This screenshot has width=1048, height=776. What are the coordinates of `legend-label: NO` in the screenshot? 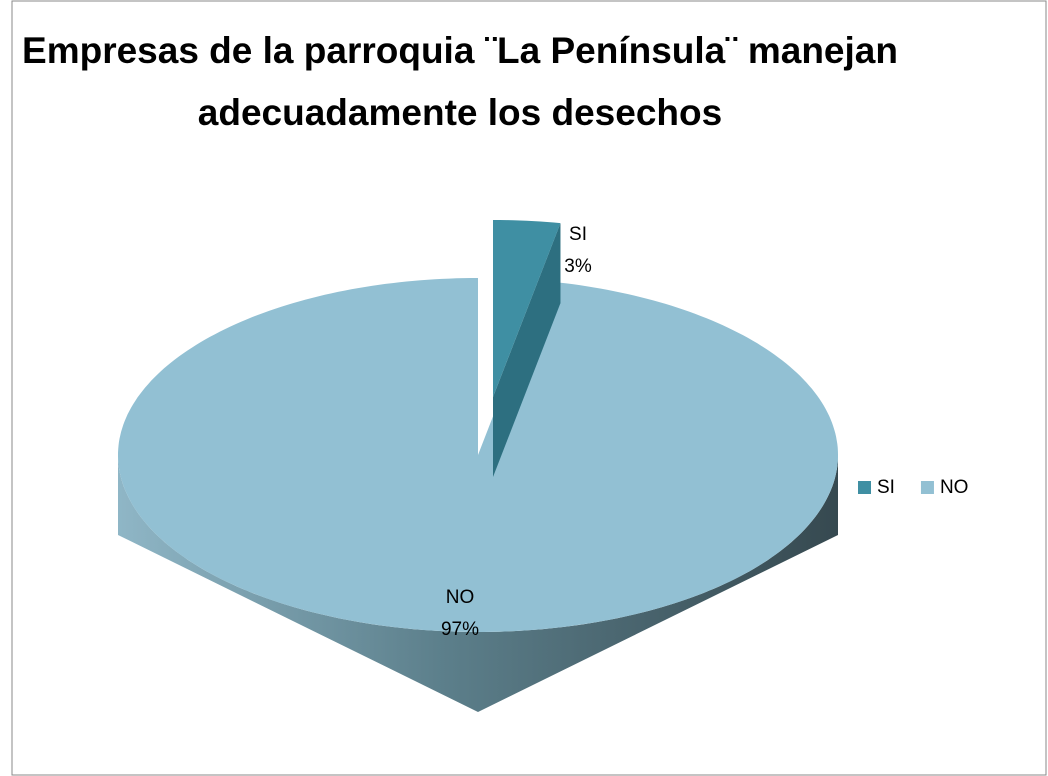 It's located at (954, 487).